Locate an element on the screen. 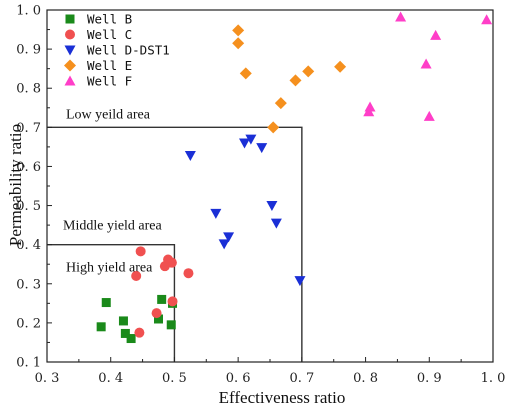 The height and width of the screenshot is (410, 516). y-tick-label: 0. 3 is located at coordinates (28, 284).